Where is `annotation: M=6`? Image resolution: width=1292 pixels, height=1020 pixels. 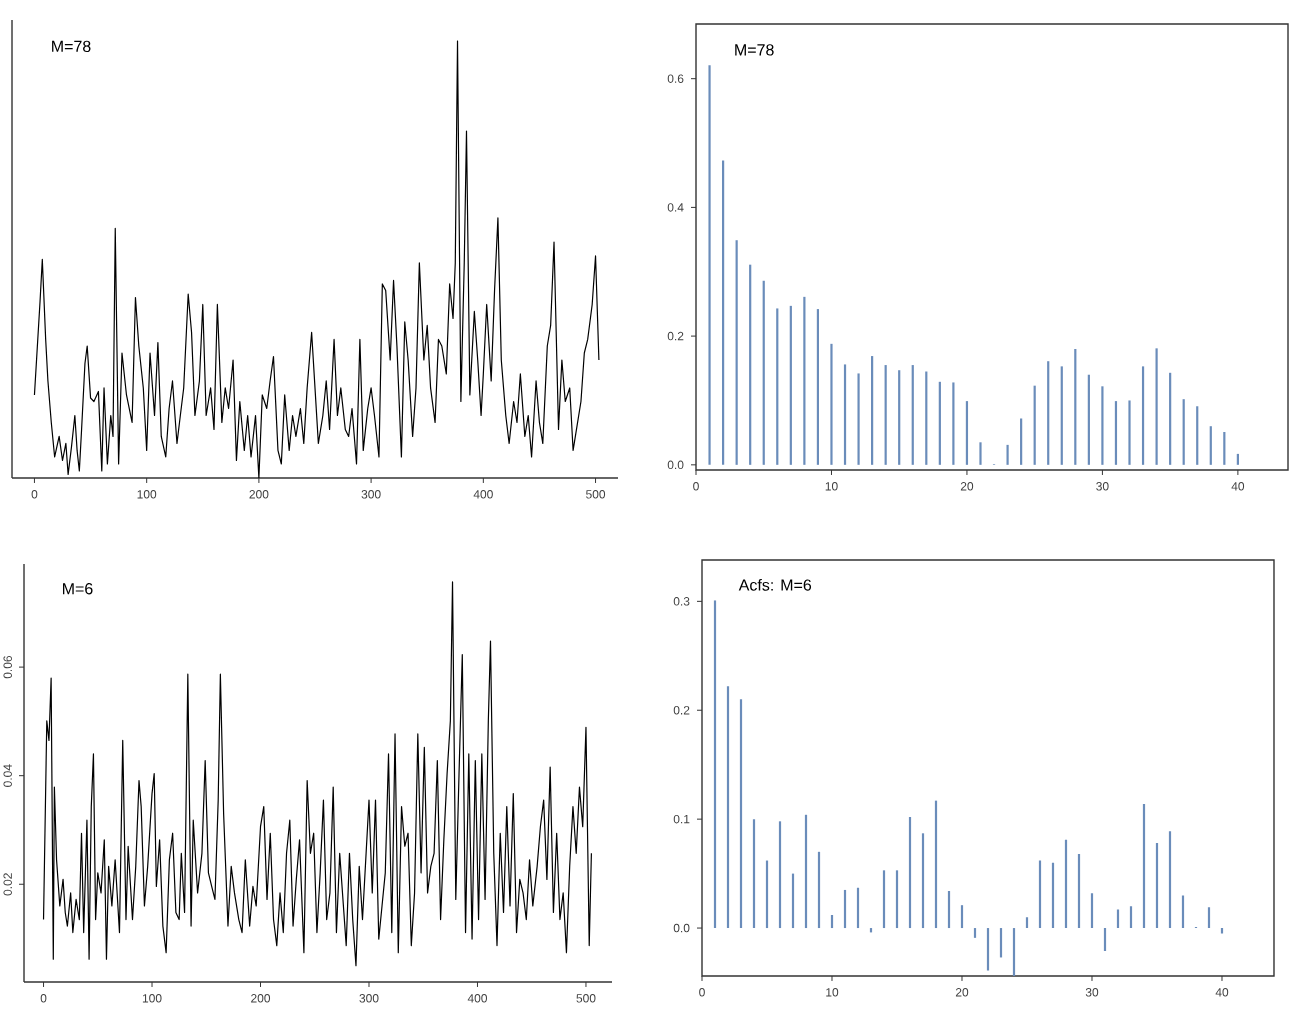
annotation: M=6 is located at coordinates (78, 589).